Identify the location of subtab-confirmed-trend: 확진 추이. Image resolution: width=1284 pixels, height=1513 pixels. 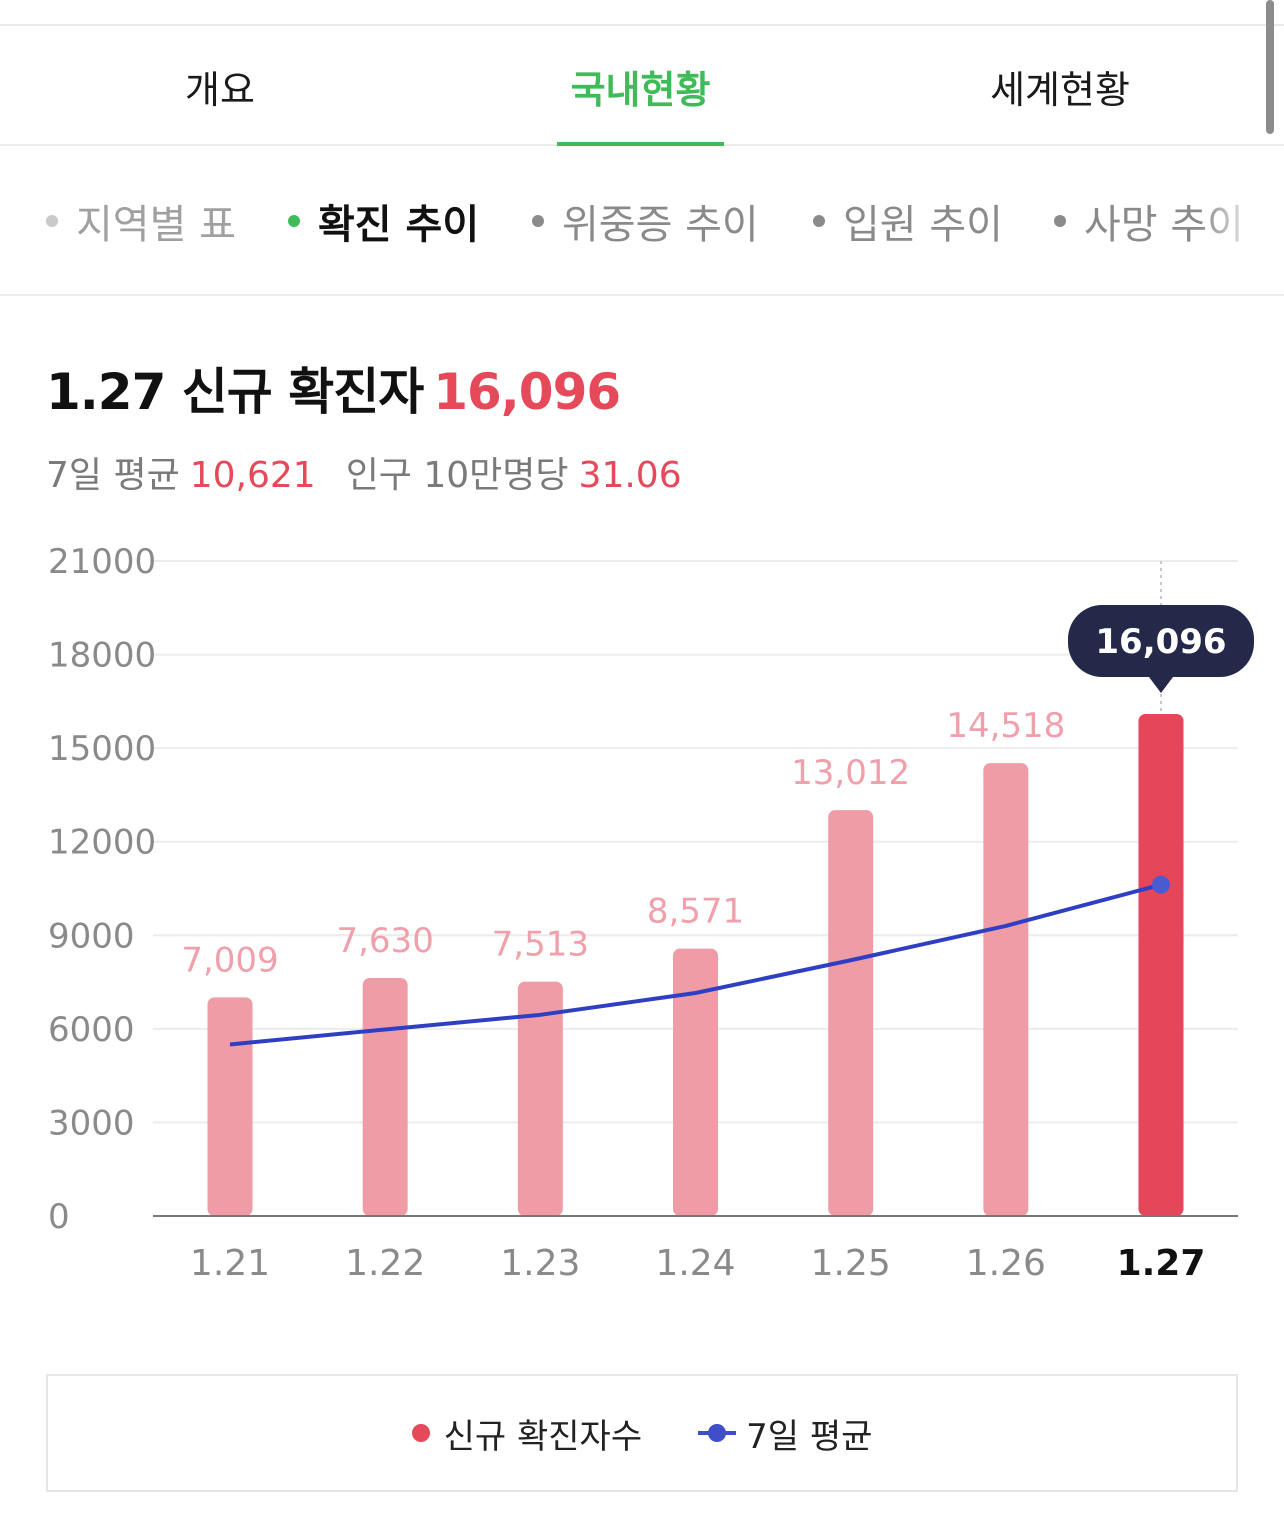
(383, 221).